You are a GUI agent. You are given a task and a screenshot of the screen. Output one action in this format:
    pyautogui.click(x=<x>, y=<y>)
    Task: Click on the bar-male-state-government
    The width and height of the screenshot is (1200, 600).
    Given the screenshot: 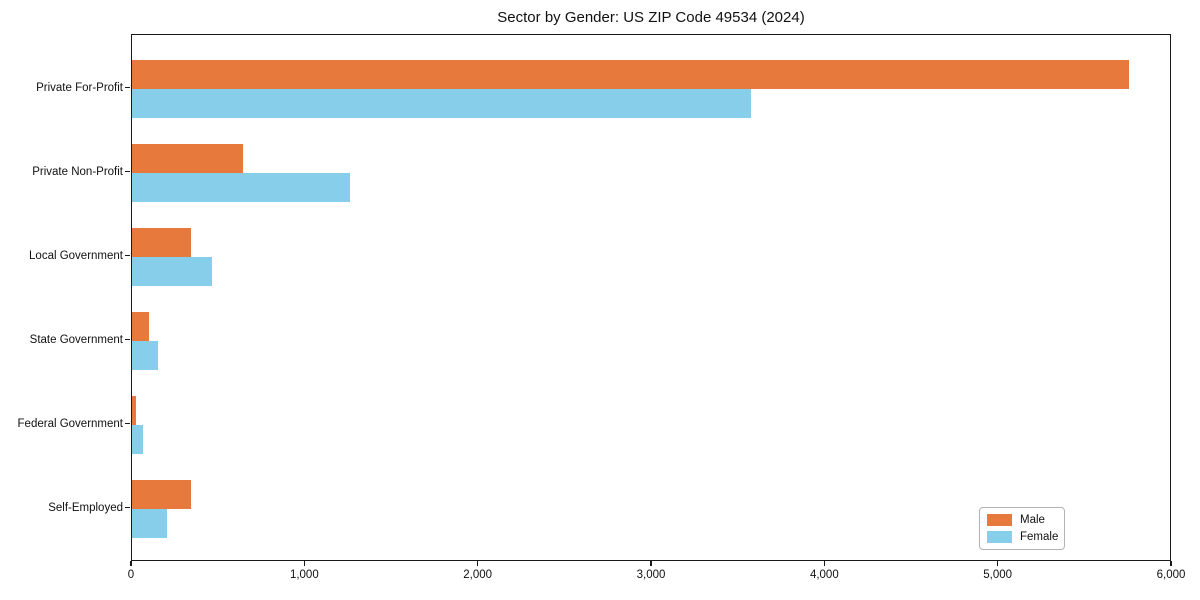 What is the action you would take?
    pyautogui.click(x=141, y=326)
    